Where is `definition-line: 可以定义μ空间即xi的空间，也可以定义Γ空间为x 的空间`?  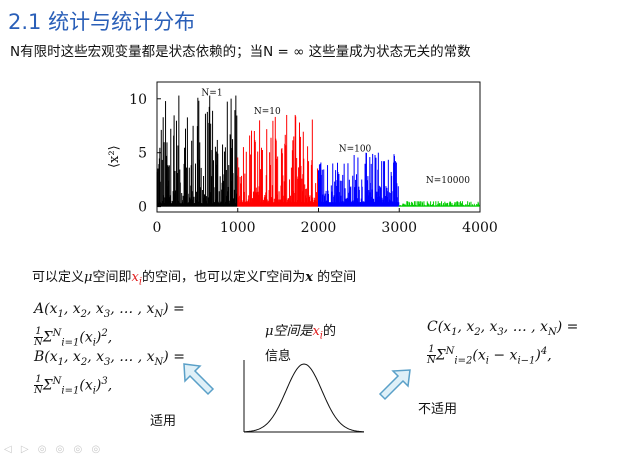
definition-line: 可以定义μ空间即xi的空间，也可以定义Γ空间为x 的空间 is located at coordinates (194, 277).